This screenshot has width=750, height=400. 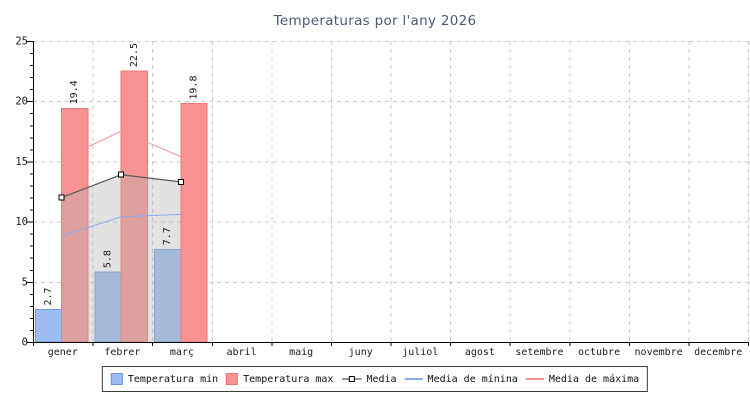 What do you see at coordinates (413, 379) in the screenshot?
I see `legend-line-media-de-m-nina-icon` at bounding box center [413, 379].